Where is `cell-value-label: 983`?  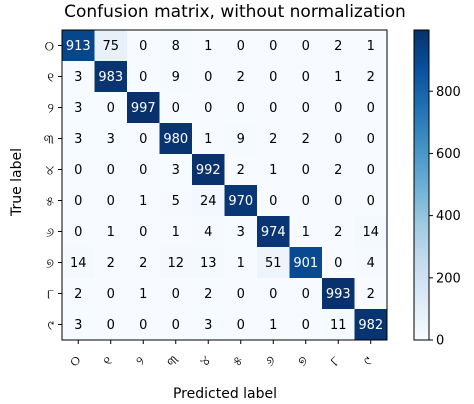 cell-value-label: 983 is located at coordinates (110, 77).